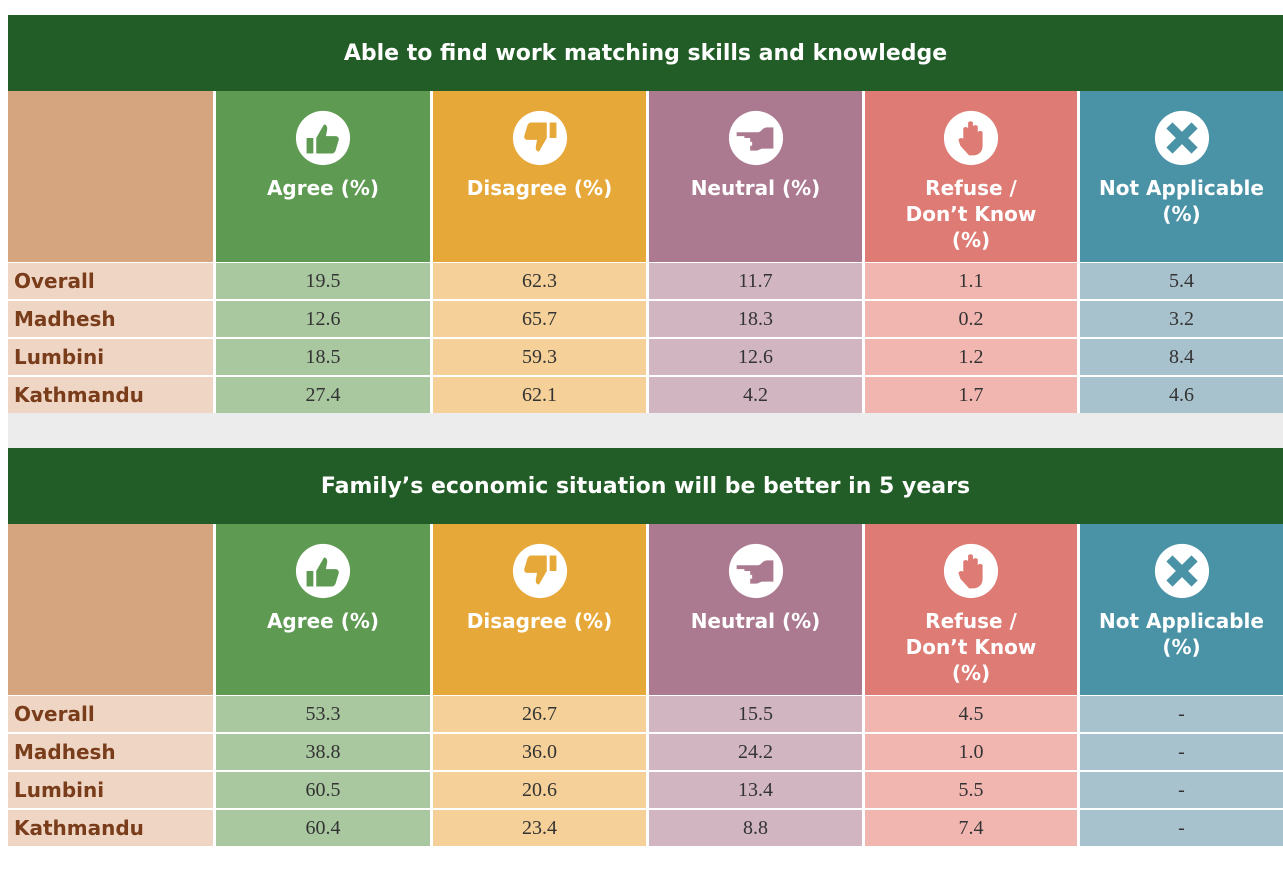  Describe the element at coordinates (54, 281) in the screenshot. I see `text: Overall` at that location.